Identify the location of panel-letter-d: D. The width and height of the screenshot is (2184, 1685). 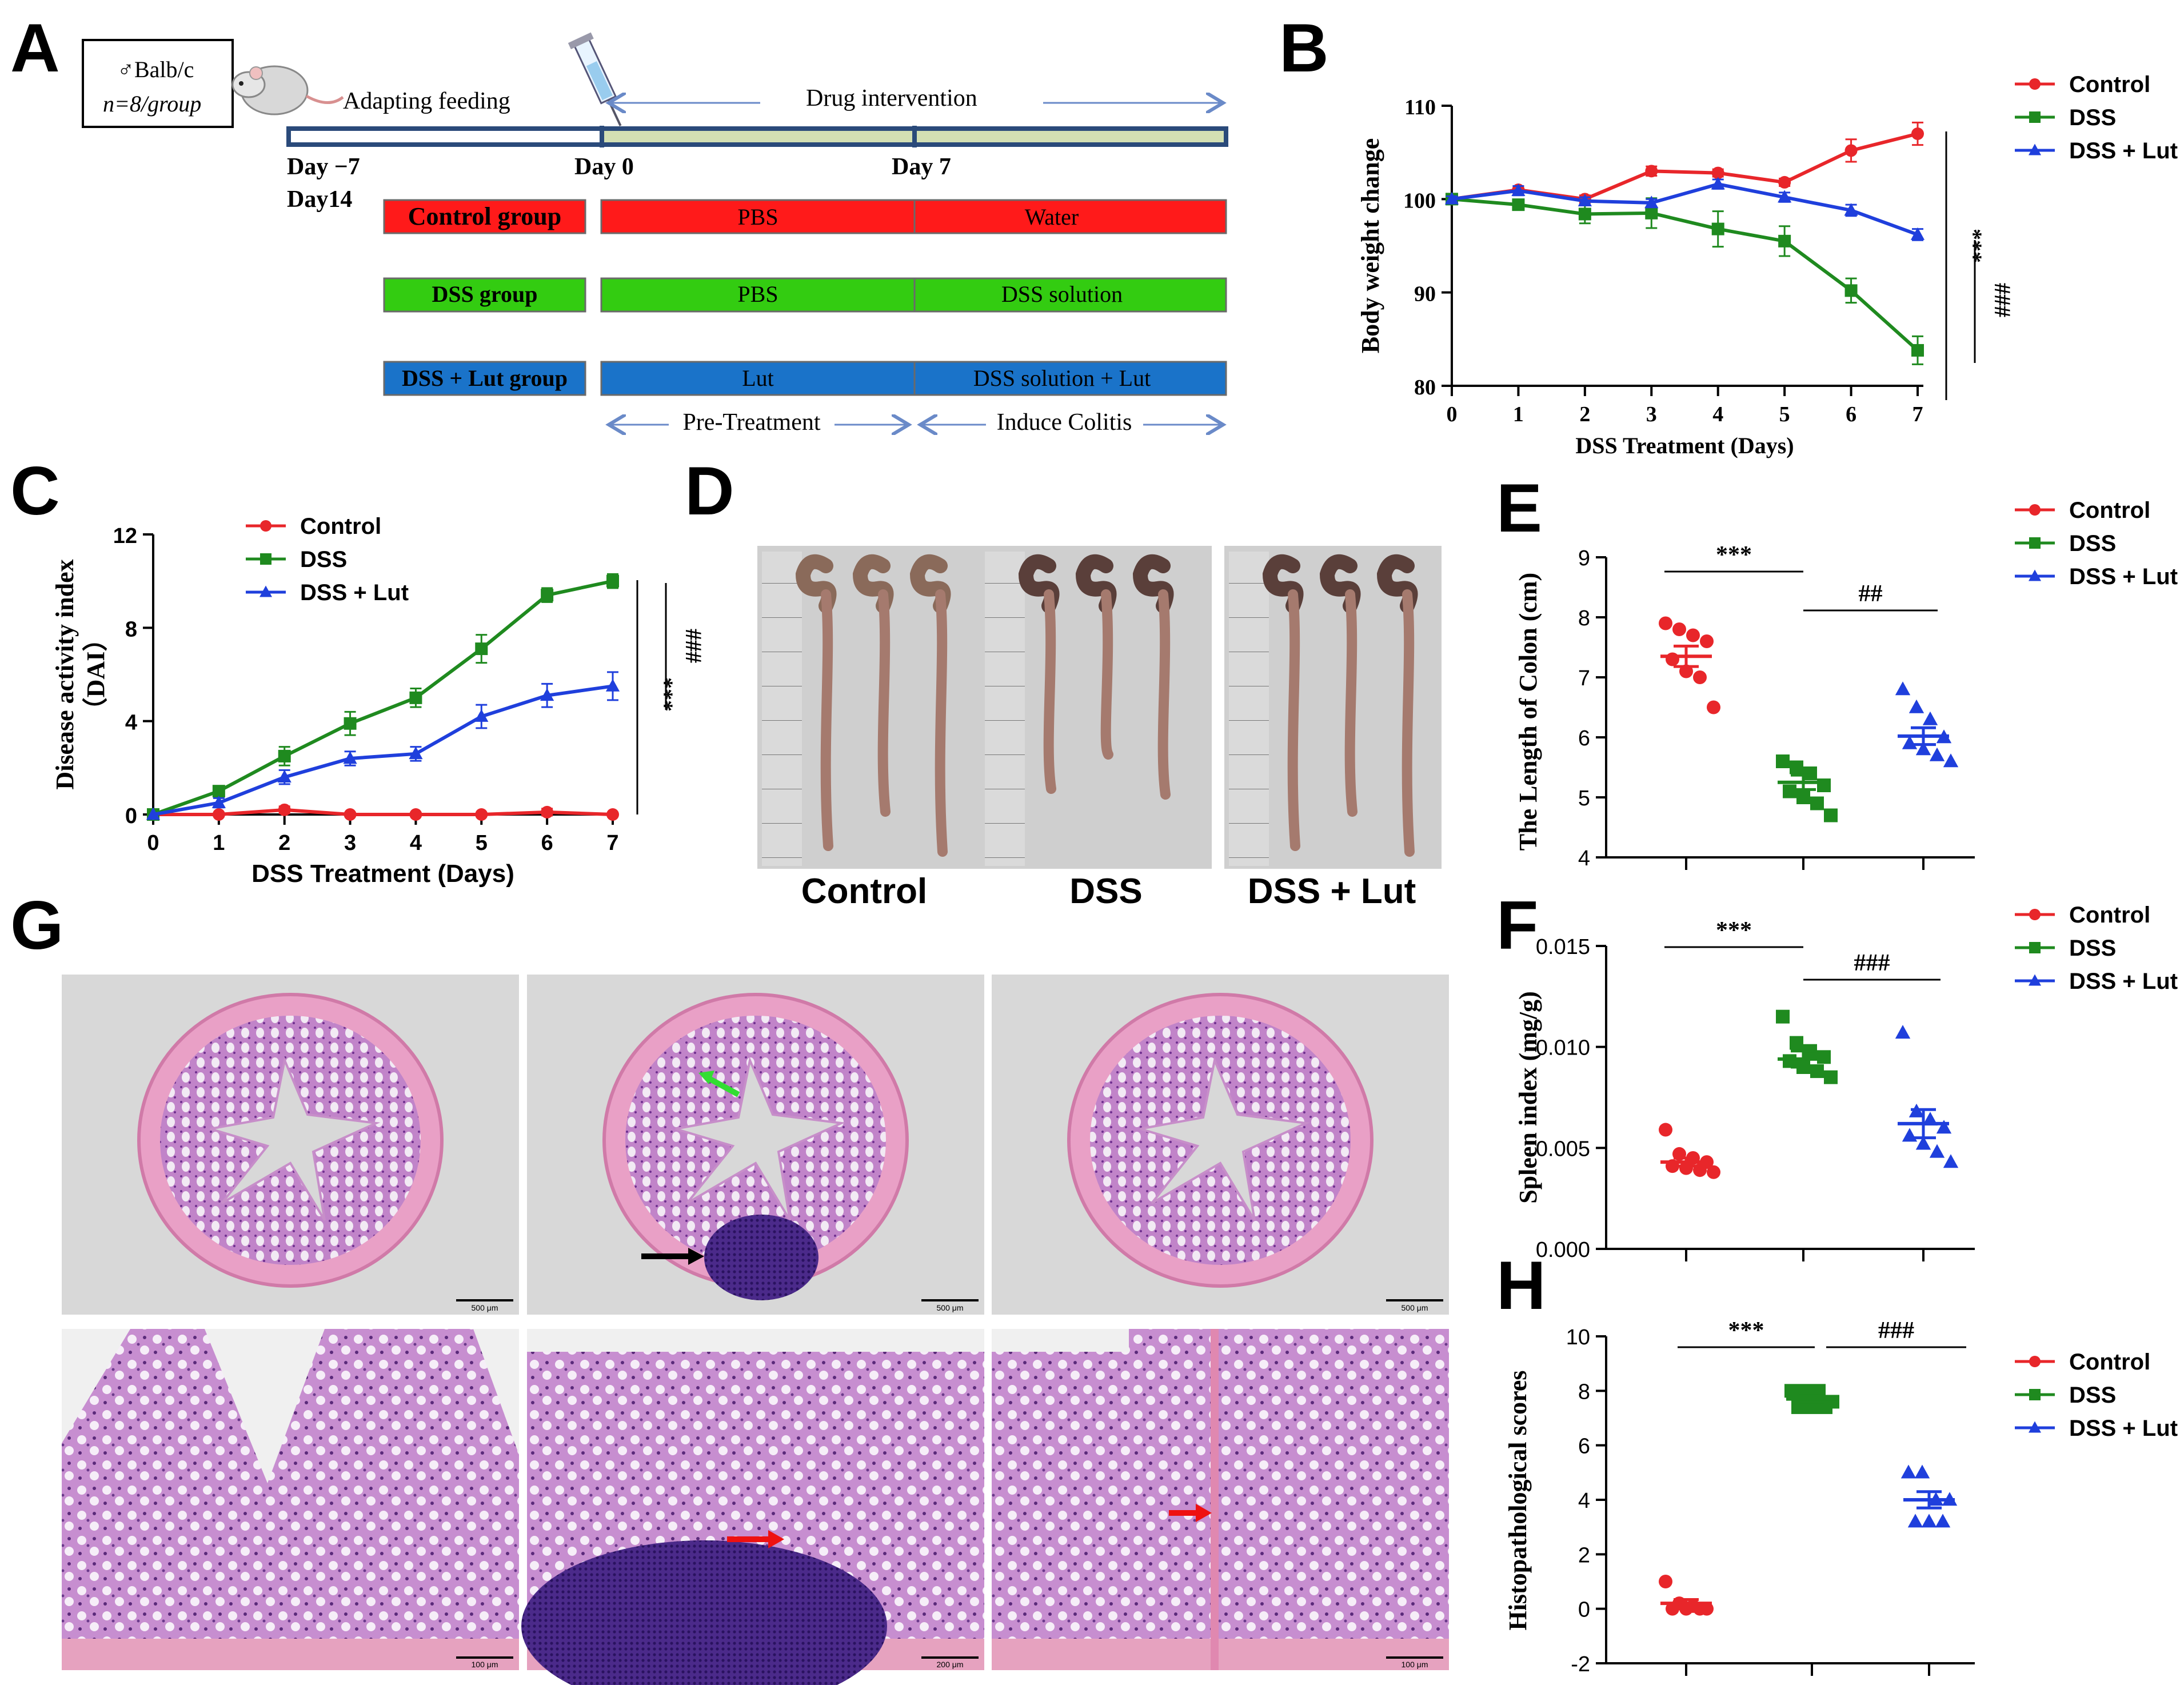
(709, 491).